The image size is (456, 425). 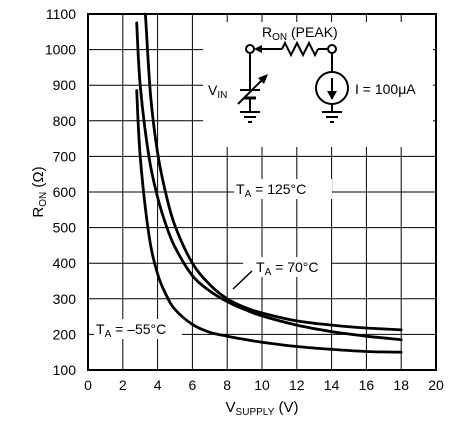 I want to click on y-tick-label: 800, so click(x=65, y=121).